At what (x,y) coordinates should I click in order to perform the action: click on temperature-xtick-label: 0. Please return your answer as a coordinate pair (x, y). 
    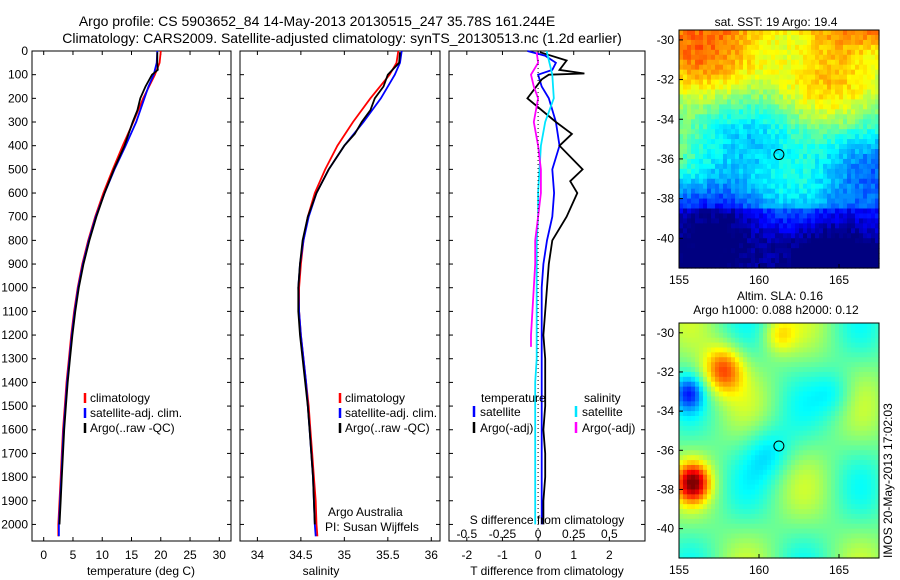
    Looking at the image, I should click on (43, 555).